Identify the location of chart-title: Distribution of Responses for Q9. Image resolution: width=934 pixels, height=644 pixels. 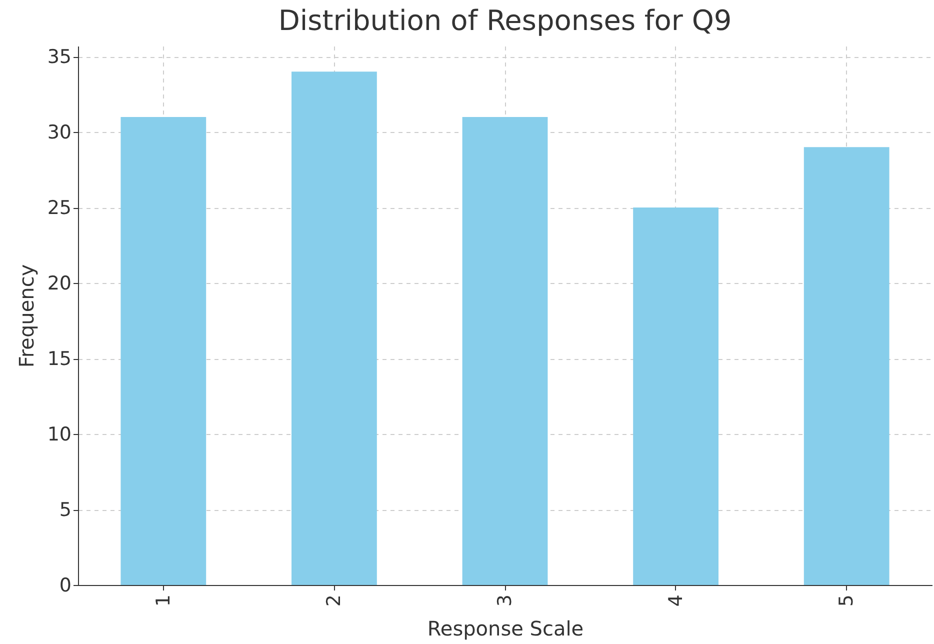
(505, 20).